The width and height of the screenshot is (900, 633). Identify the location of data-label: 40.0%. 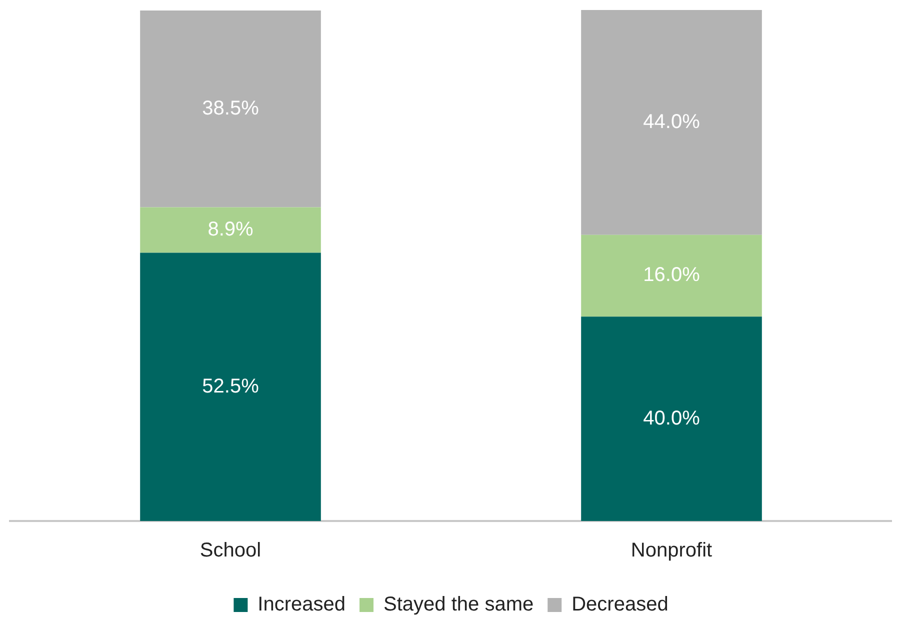
(671, 418).